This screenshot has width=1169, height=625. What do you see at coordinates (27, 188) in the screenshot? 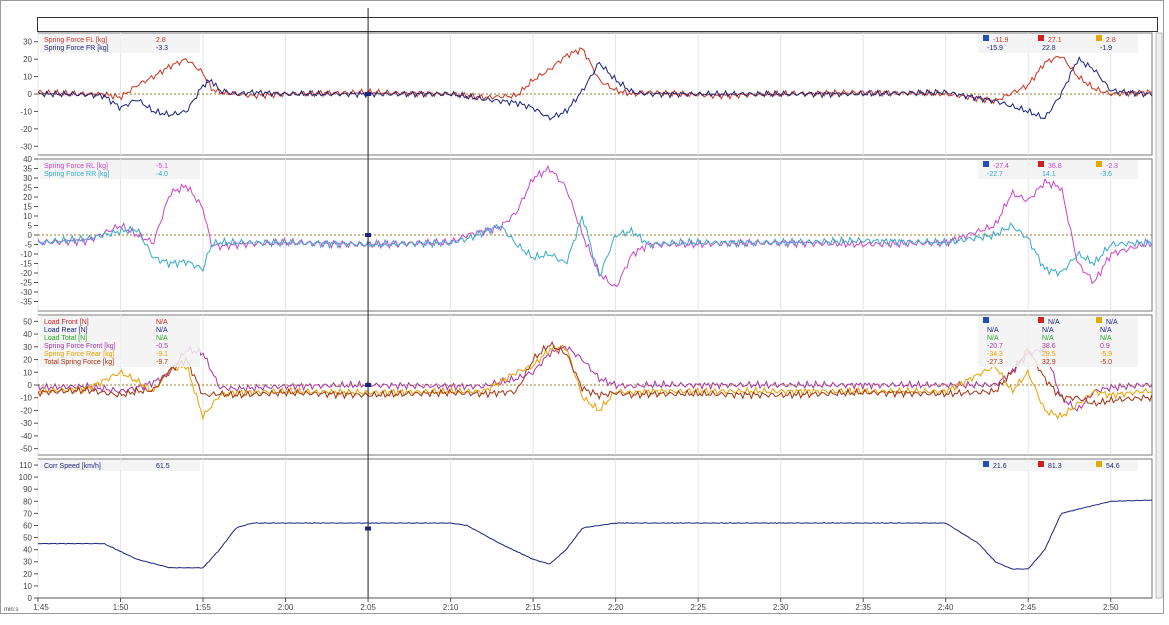
I see `y-tick-label: 25` at bounding box center [27, 188].